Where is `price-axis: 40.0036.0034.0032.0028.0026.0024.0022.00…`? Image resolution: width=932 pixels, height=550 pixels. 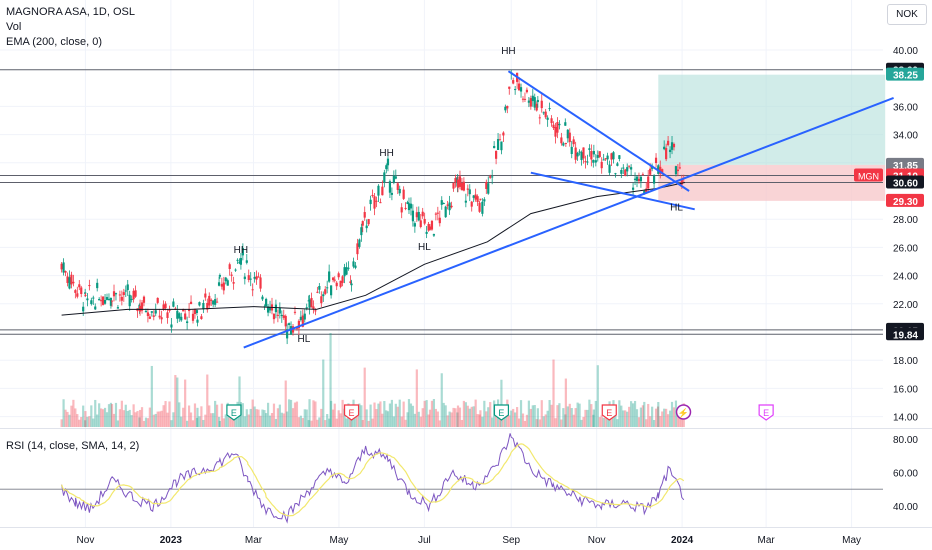
price-axis: 40.0036.0034.0032.0028.0026.0024.0022.00… is located at coordinates (889, 279).